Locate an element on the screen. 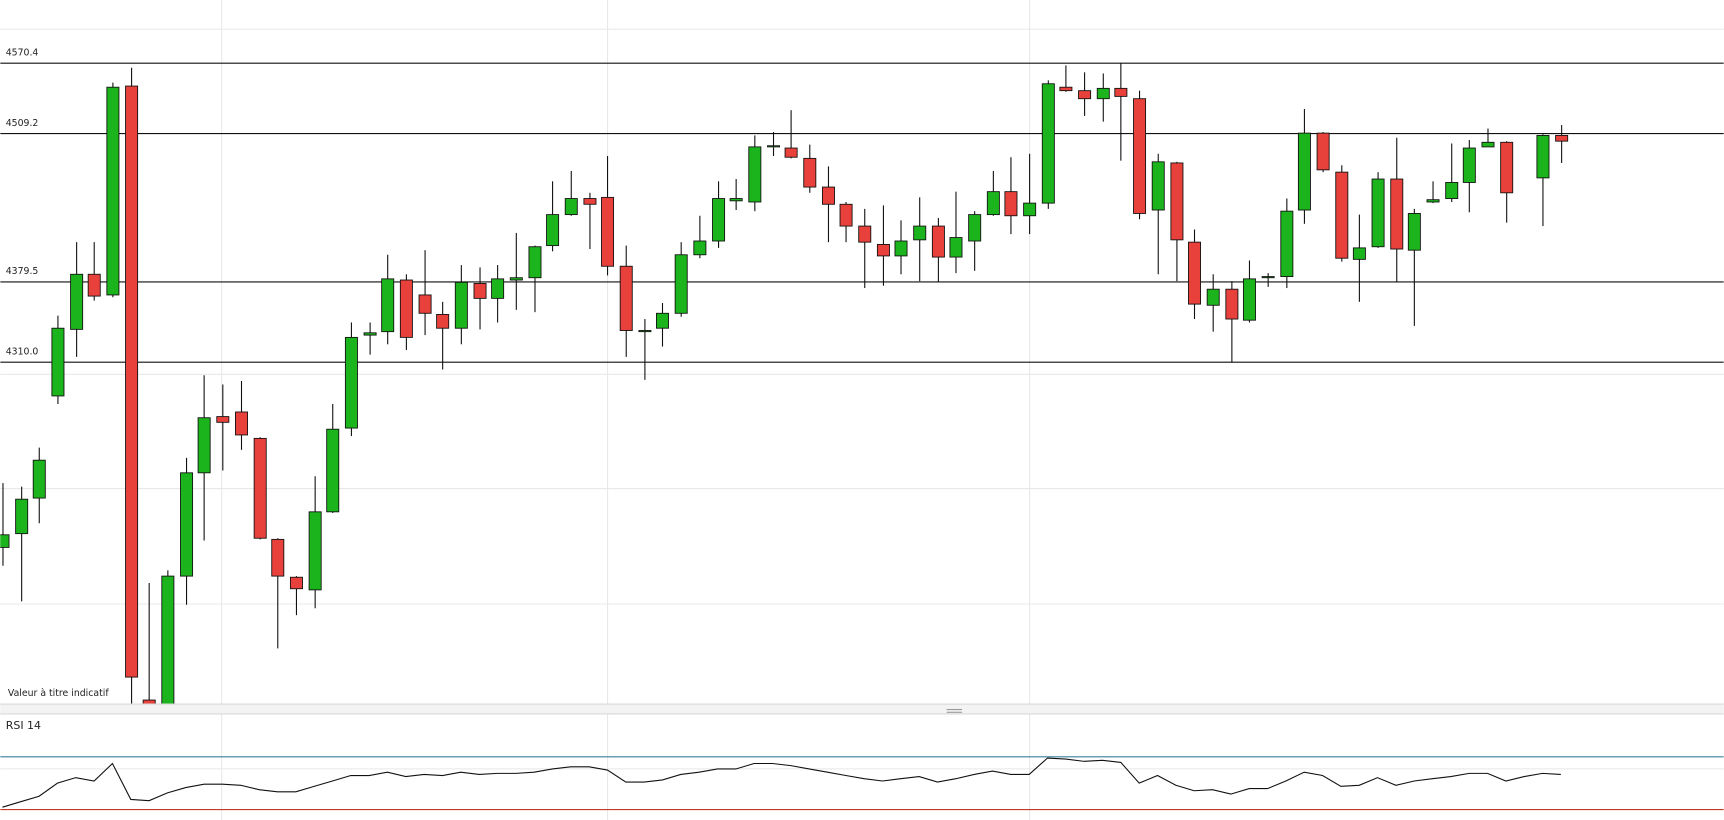 Image resolution: width=1724 pixels, height=820 pixels. indicator-title: RSI 14 is located at coordinates (23, 725).